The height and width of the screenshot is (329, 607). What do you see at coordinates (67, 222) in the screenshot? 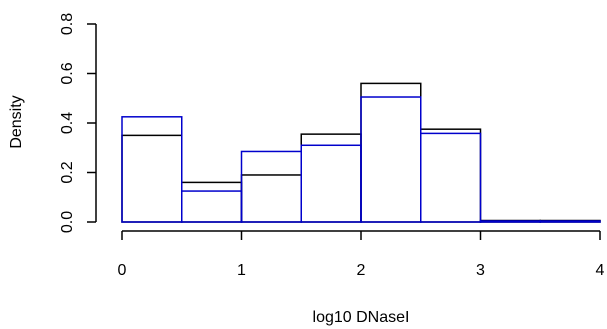
I see `y-tick-label: 0.0` at bounding box center [67, 222].